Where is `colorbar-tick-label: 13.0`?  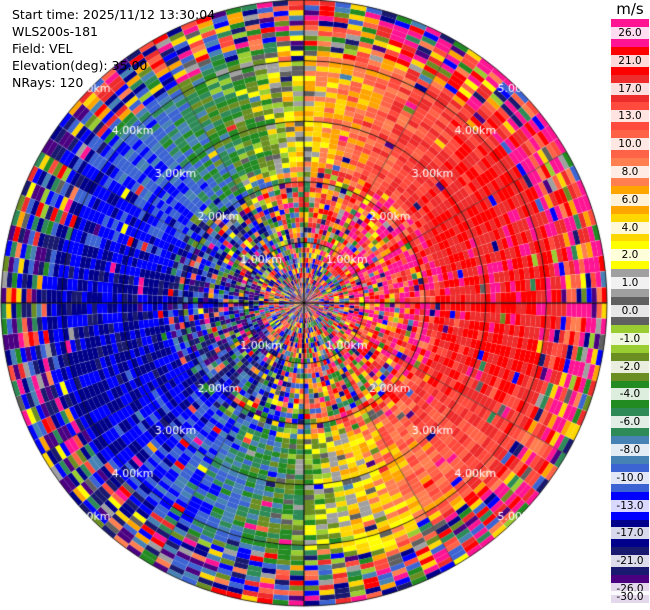 colorbar-tick-label: 13.0 is located at coordinates (630, 116).